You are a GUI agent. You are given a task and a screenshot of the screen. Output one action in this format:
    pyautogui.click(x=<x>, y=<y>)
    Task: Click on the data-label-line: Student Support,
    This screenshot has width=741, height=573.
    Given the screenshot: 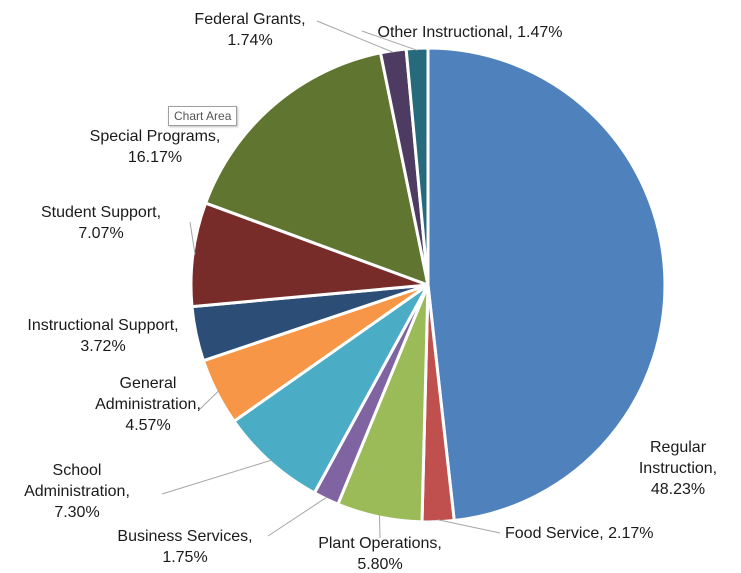 What is the action you would take?
    pyautogui.click(x=101, y=212)
    